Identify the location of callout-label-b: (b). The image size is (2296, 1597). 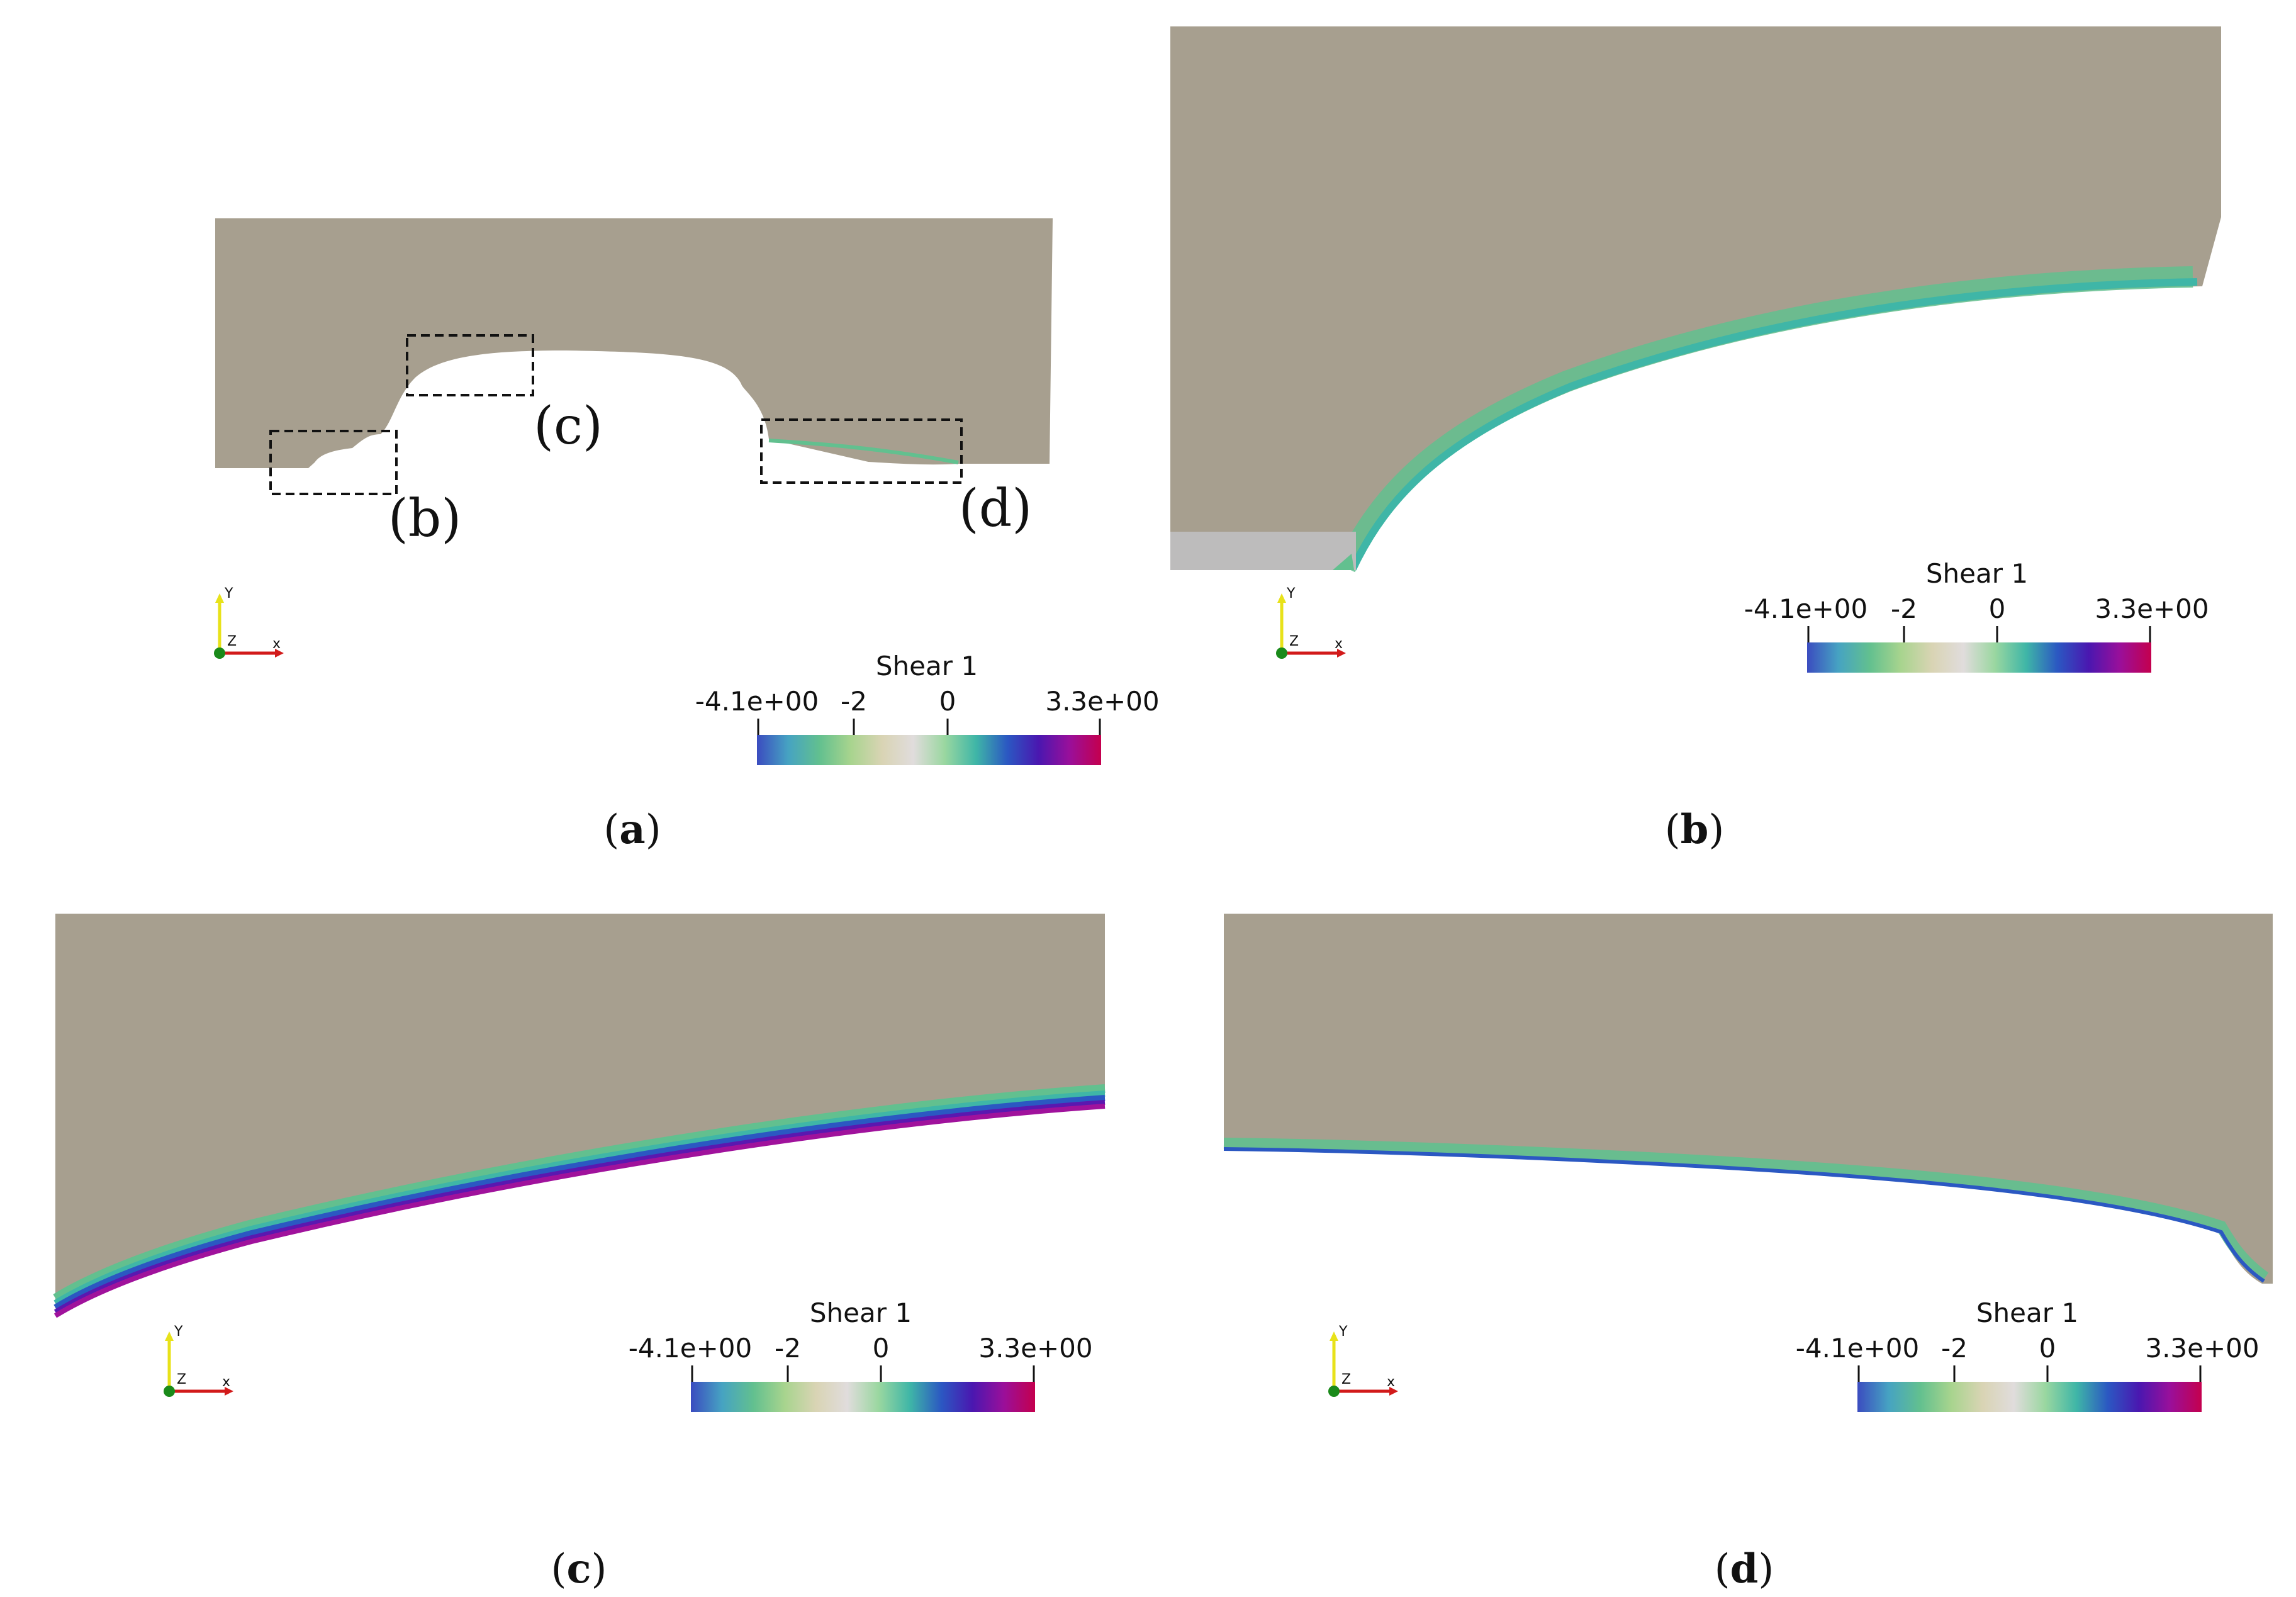
(424, 519).